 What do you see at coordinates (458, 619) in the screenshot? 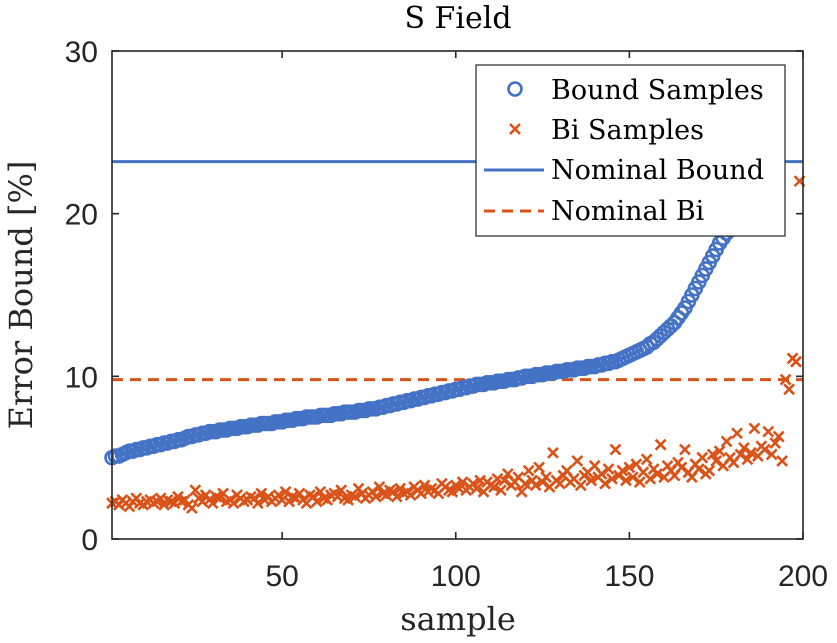
I see `x-axis-label: sample` at bounding box center [458, 619].